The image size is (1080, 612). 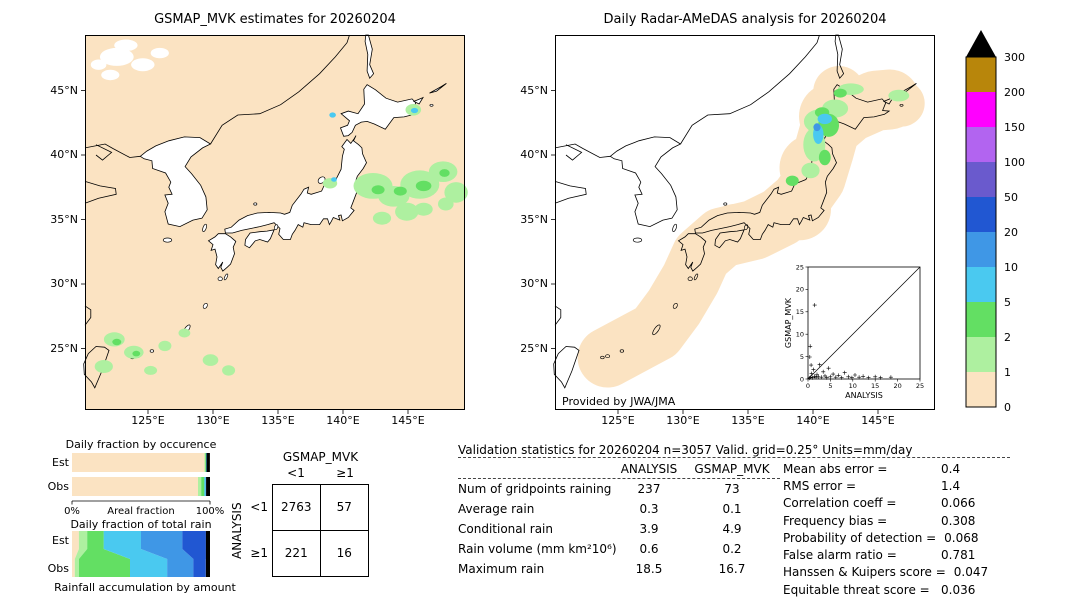 What do you see at coordinates (320, 457) in the screenshot?
I see `contingency-col-group-label: GSMAP_MVK` at bounding box center [320, 457].